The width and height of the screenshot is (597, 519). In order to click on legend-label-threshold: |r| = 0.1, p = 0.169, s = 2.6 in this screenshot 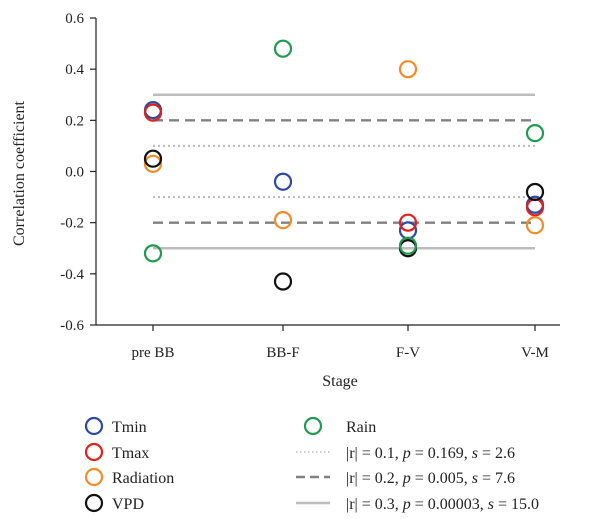, I will do `click(430, 453)`.